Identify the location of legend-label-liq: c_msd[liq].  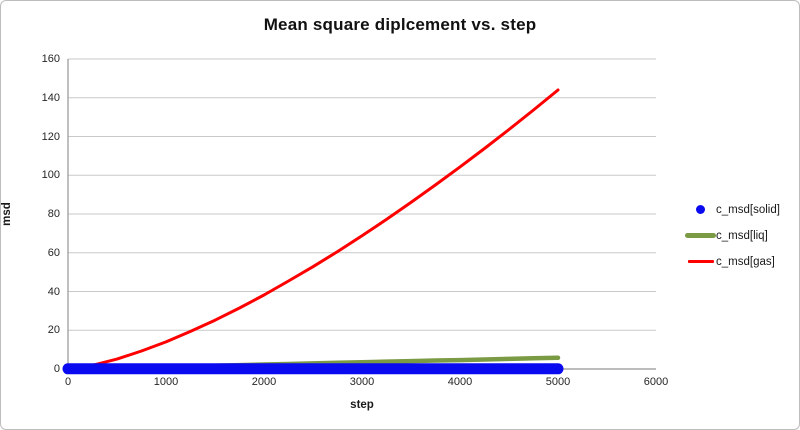
(742, 235).